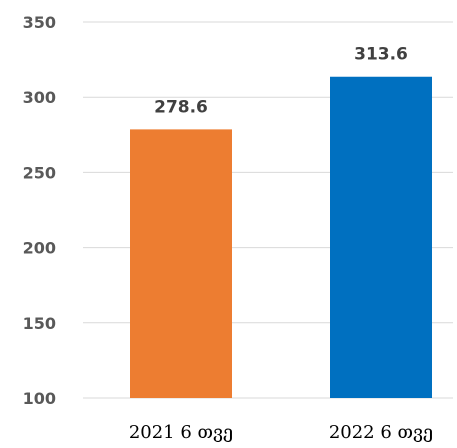 This screenshot has width=457, height=448. What do you see at coordinates (39, 248) in the screenshot?
I see `y-tick-label-200: 200` at bounding box center [39, 248].